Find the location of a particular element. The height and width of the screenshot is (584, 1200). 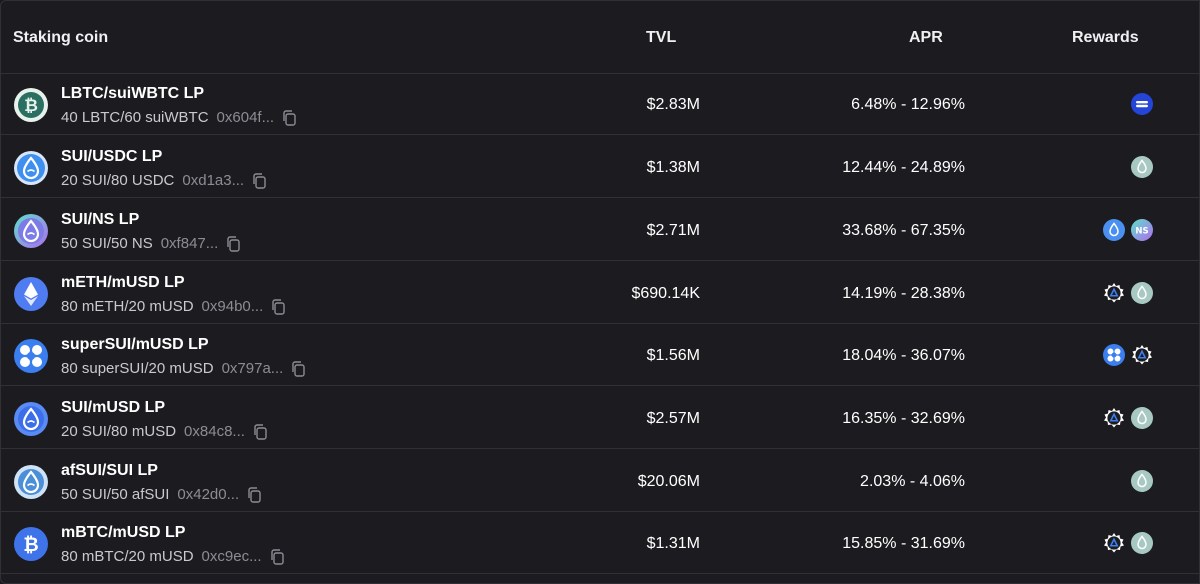

header-rewards: Rewards is located at coordinates (1105, 37).